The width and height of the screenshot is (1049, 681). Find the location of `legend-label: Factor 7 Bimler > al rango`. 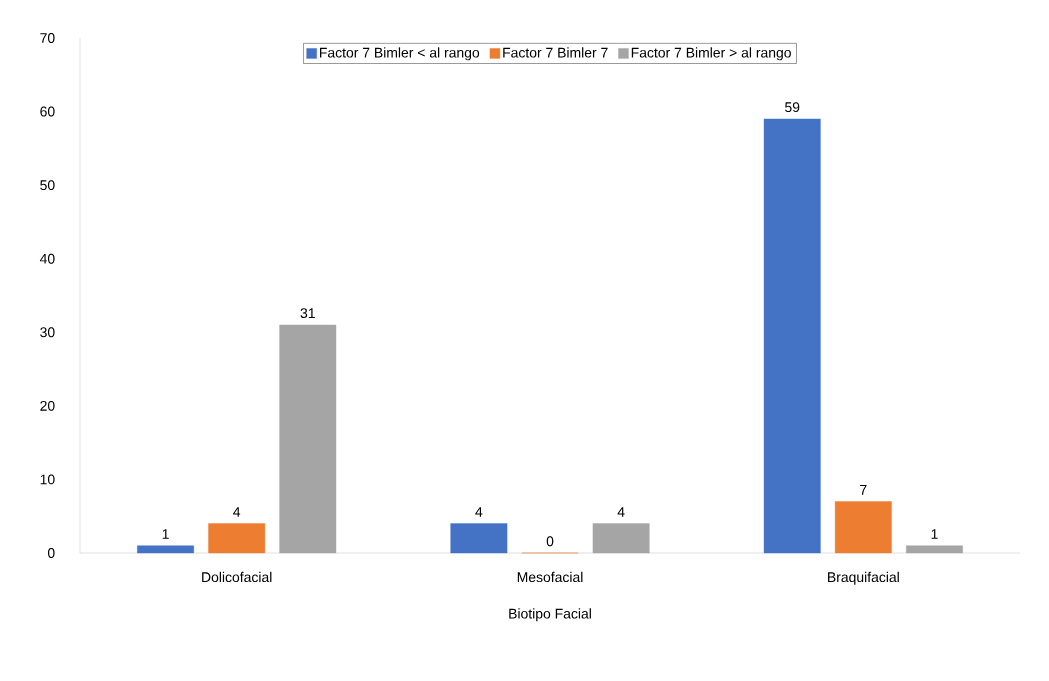

legend-label: Factor 7 Bimler > al rango is located at coordinates (711, 54).